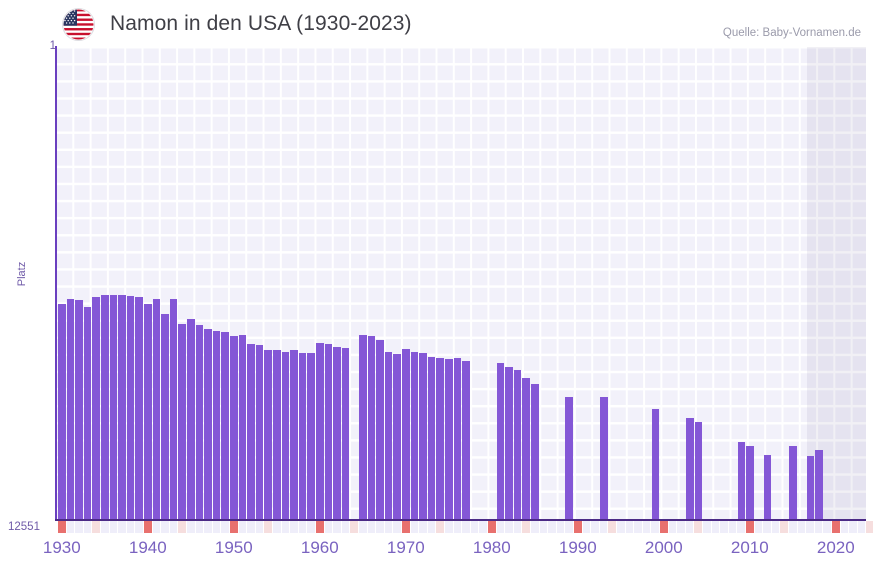  What do you see at coordinates (225, 426) in the screenshot?
I see `bar-1948` at bounding box center [225, 426].